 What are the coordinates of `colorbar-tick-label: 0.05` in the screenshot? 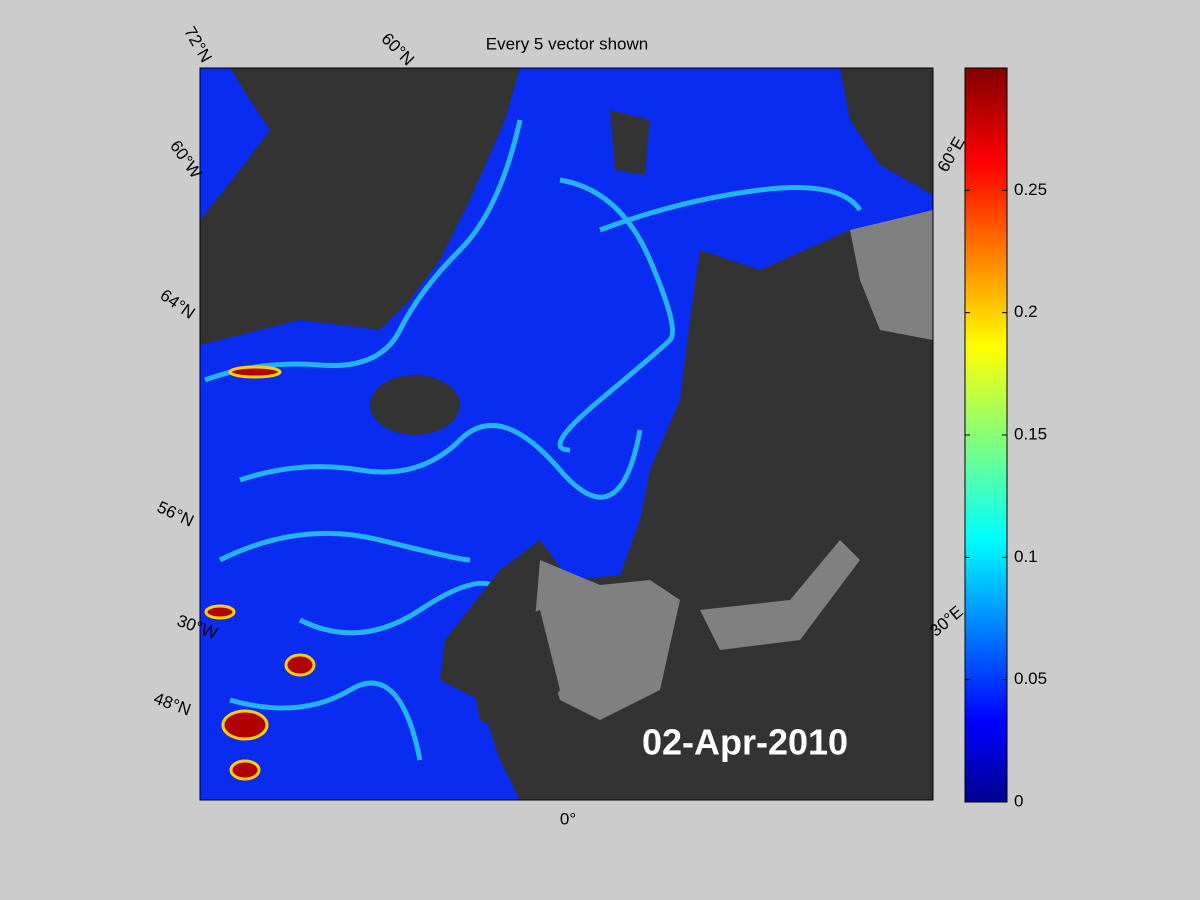 It's located at (1030, 678).